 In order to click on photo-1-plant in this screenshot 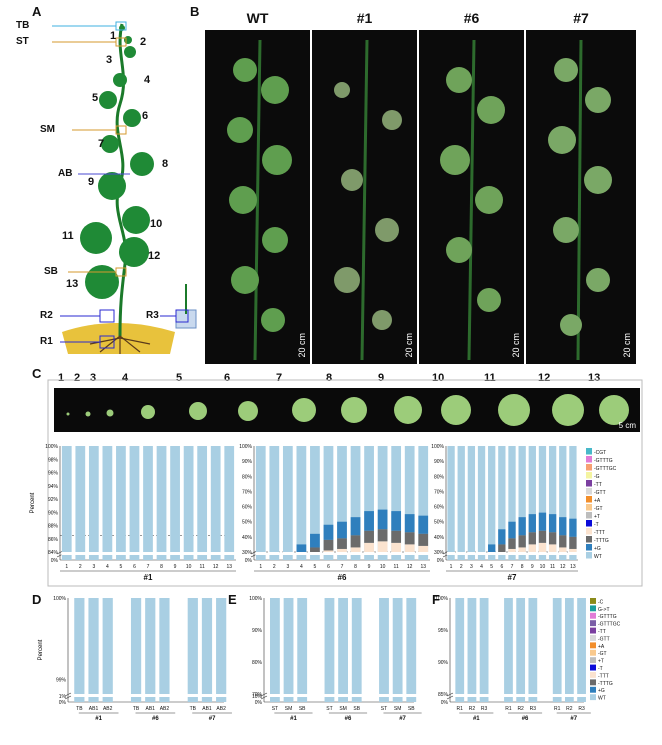, I will do `click(368, 200)`.